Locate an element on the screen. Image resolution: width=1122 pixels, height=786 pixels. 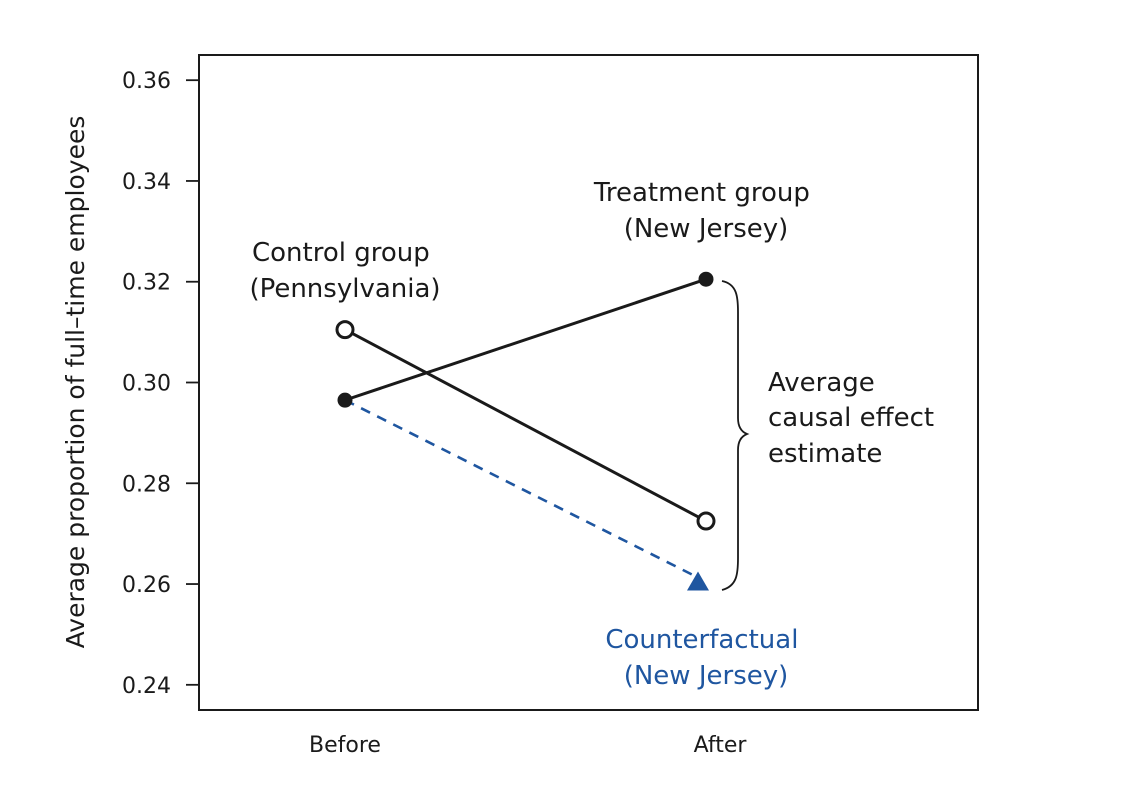
x-tick-label-before: Before is located at coordinates (345, 745).